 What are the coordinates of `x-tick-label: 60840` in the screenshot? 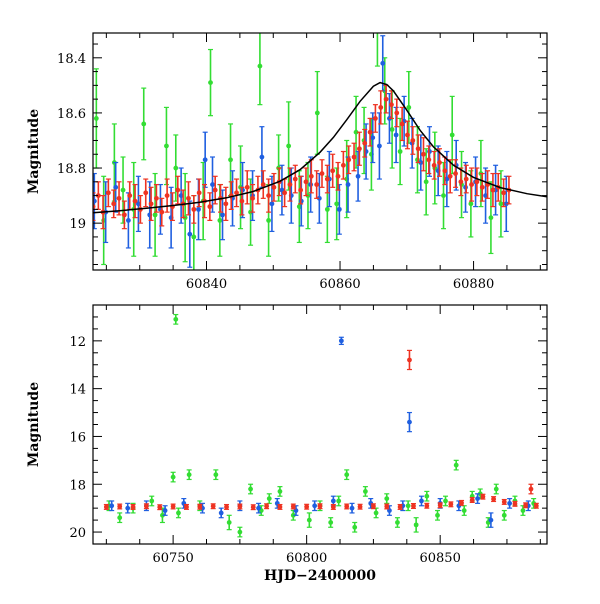 It's located at (206, 284).